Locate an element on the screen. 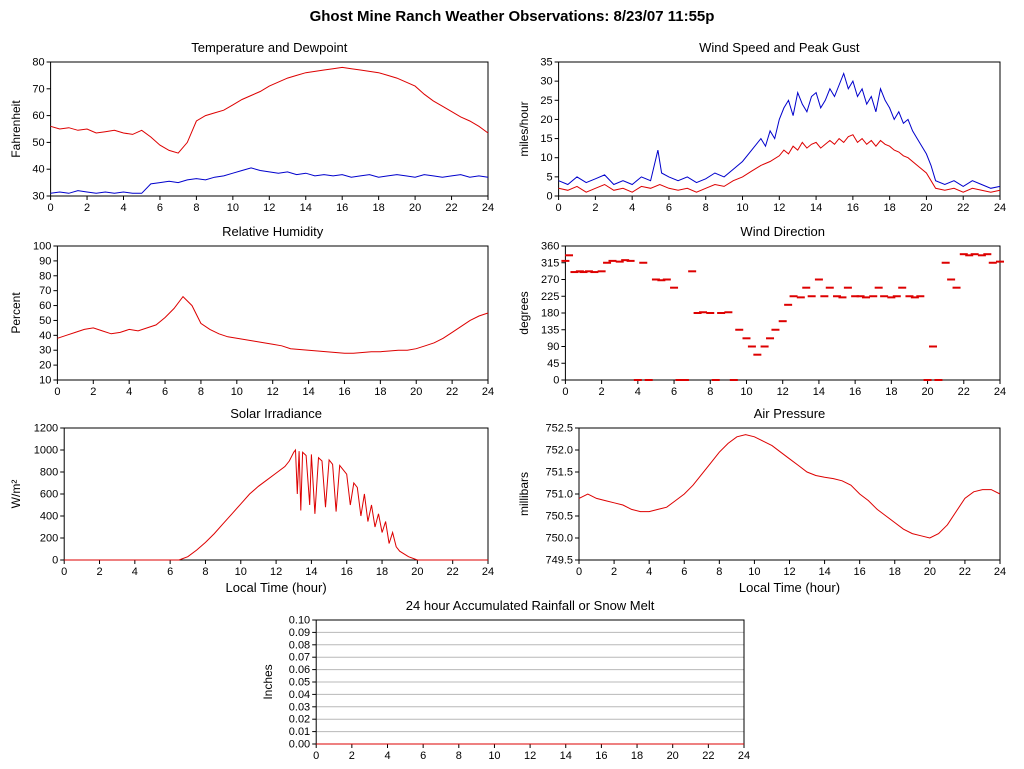 The width and height of the screenshot is (1024, 769). y-tick-label: 750.0 is located at coordinates (559, 539).